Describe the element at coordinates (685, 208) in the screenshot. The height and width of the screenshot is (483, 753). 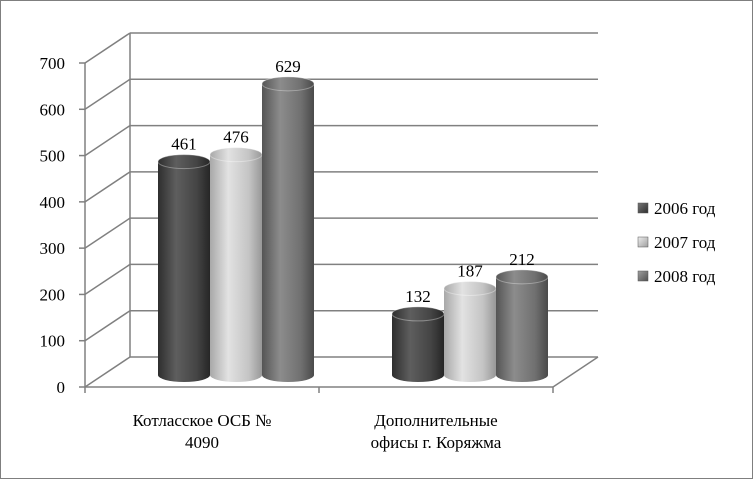
I see `legend-label: 2006 год` at that location.